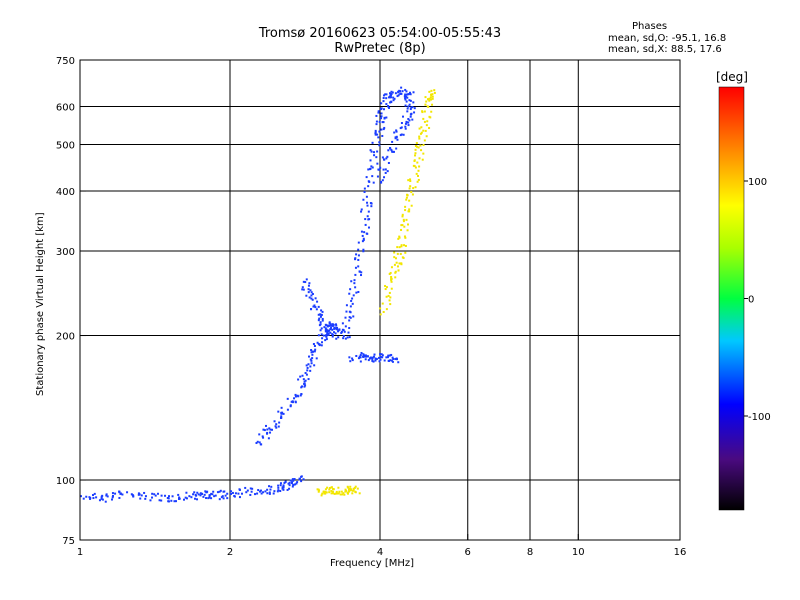 This screenshot has width=800, height=600. Describe the element at coordinates (751, 300) in the screenshot. I see `colorbar-tick-label: 0` at that location.